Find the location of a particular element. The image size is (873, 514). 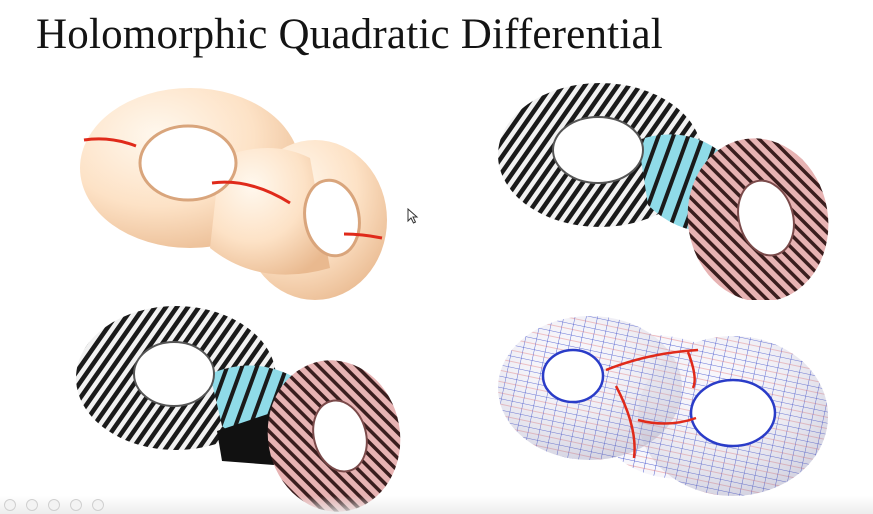

zoom-icon is located at coordinates (76, 505).